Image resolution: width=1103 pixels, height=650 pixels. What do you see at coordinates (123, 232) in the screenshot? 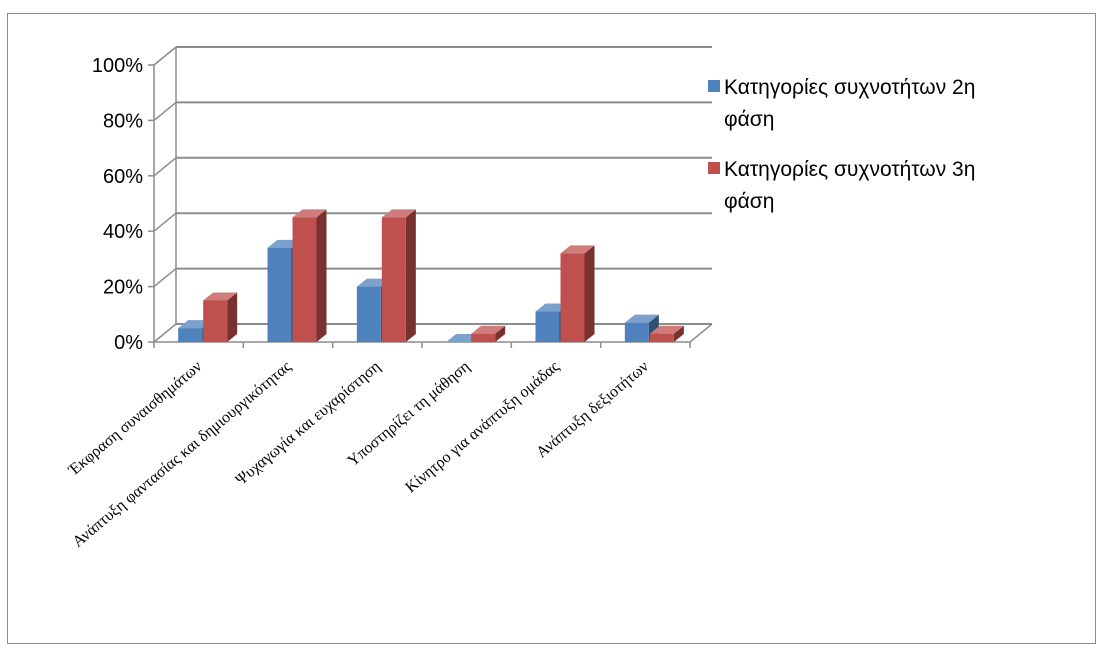
I see `y-tick-label: 40%` at bounding box center [123, 232].